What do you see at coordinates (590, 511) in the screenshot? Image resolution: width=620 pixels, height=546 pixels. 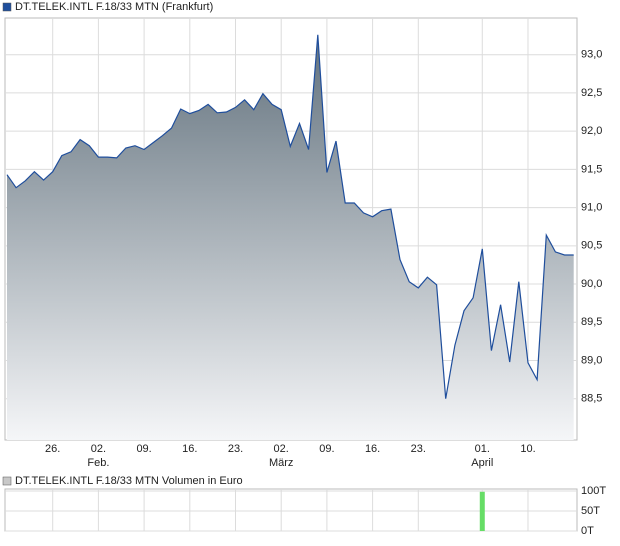 I see `y-tick-label: 50T` at bounding box center [590, 511].